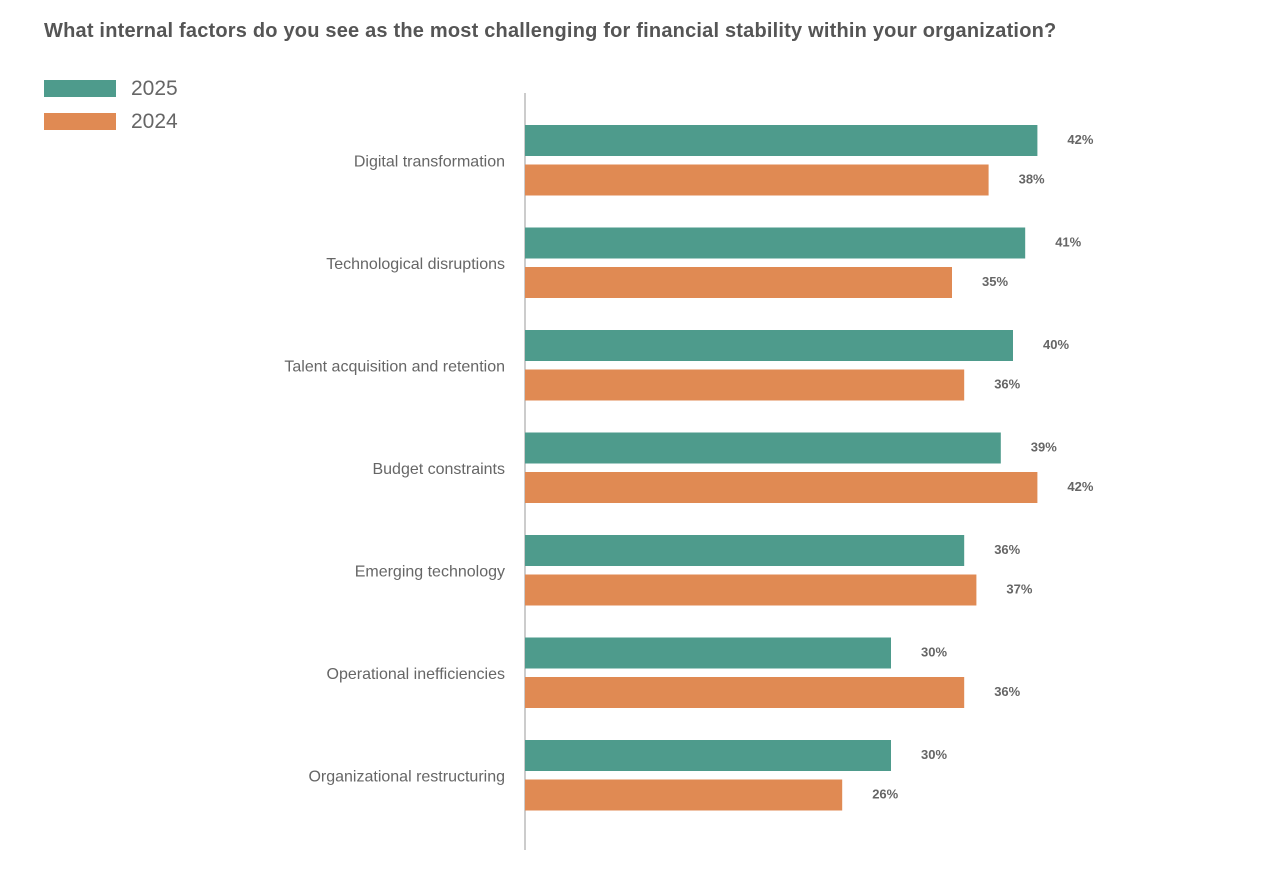 Image resolution: width=1280 pixels, height=870 pixels. What do you see at coordinates (781, 487) in the screenshot?
I see `bar-2024-budget-constraints` at bounding box center [781, 487].